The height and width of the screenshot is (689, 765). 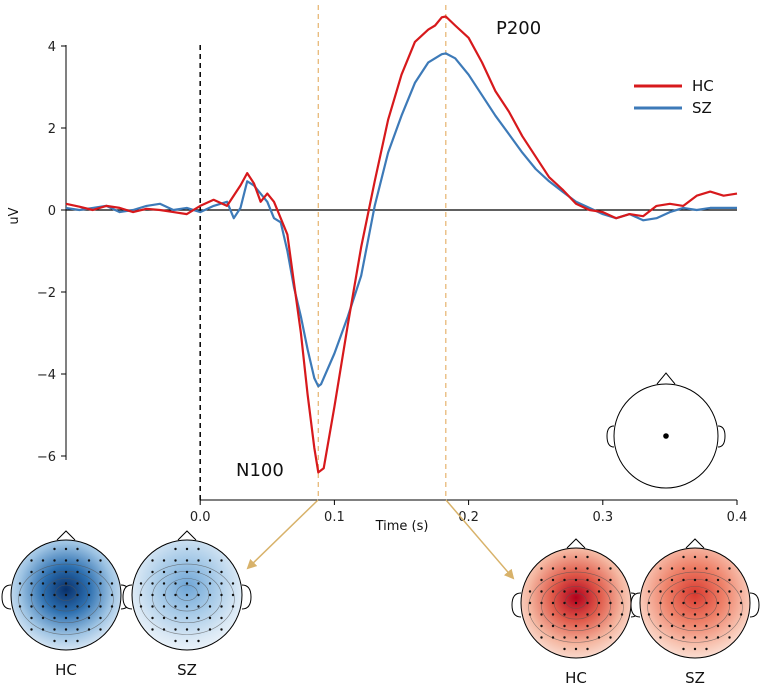 What do you see at coordinates (402, 526) in the screenshot?
I see `x-axis-label: Time (s)` at bounding box center [402, 526].